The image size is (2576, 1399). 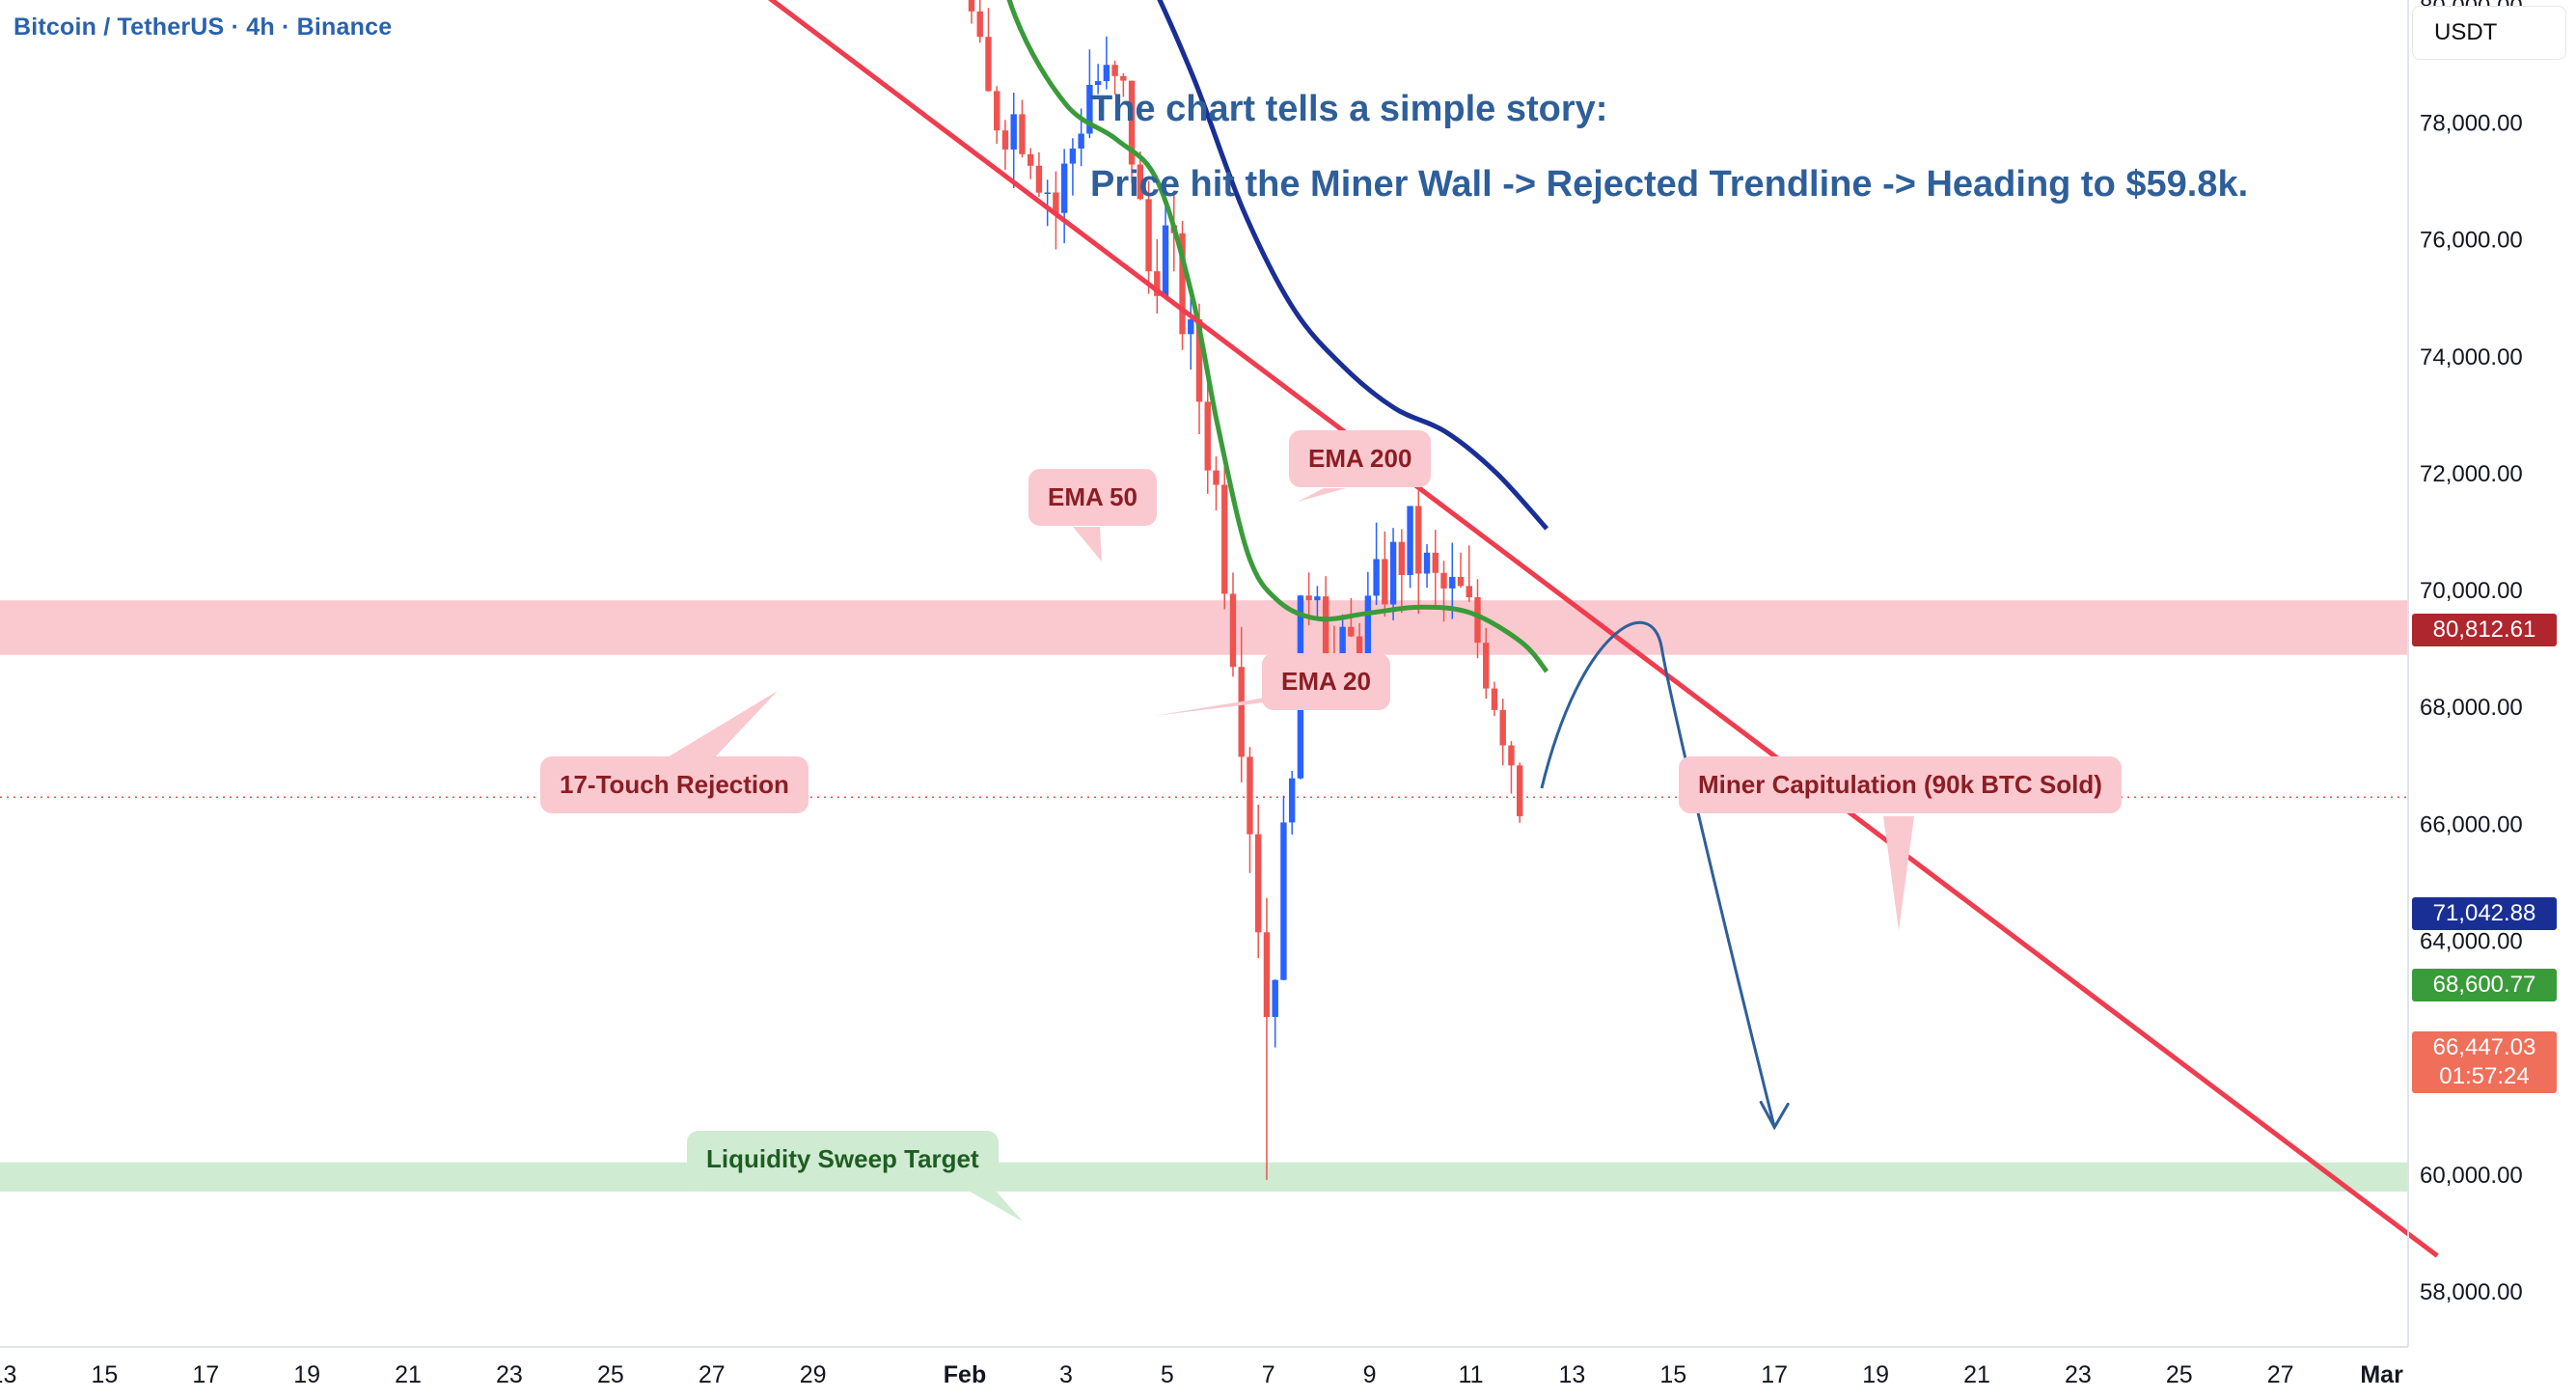 I want to click on ema50-callout: EMA 50, so click(x=1093, y=497).